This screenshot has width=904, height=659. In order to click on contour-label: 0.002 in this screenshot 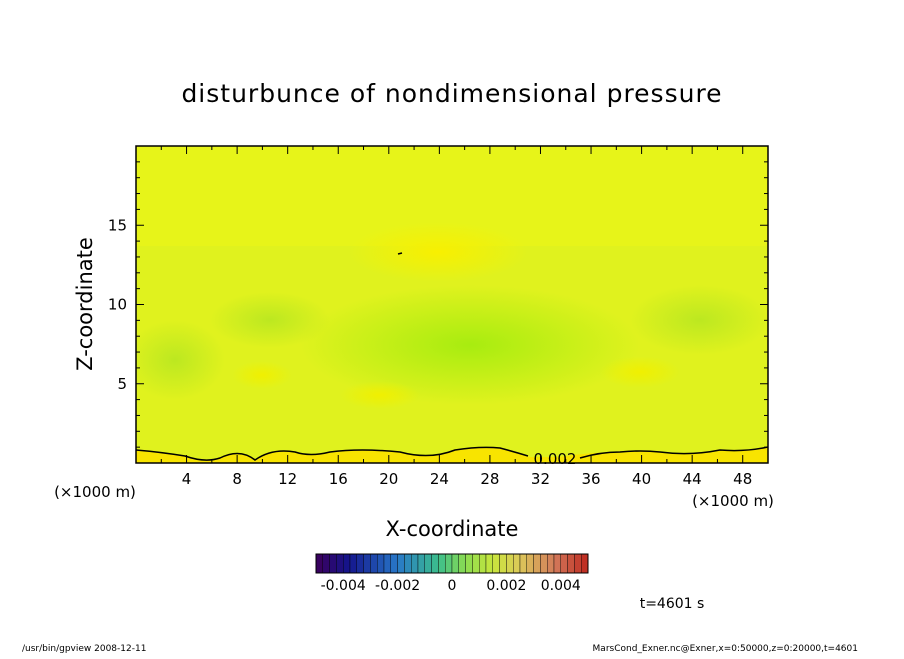, I will do `click(555, 459)`.